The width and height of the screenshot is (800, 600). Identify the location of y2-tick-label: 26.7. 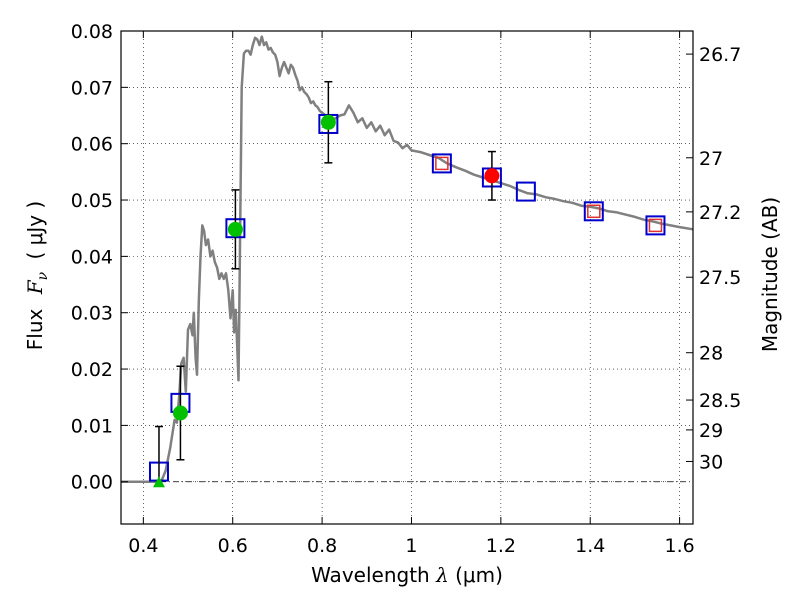
(720, 55).